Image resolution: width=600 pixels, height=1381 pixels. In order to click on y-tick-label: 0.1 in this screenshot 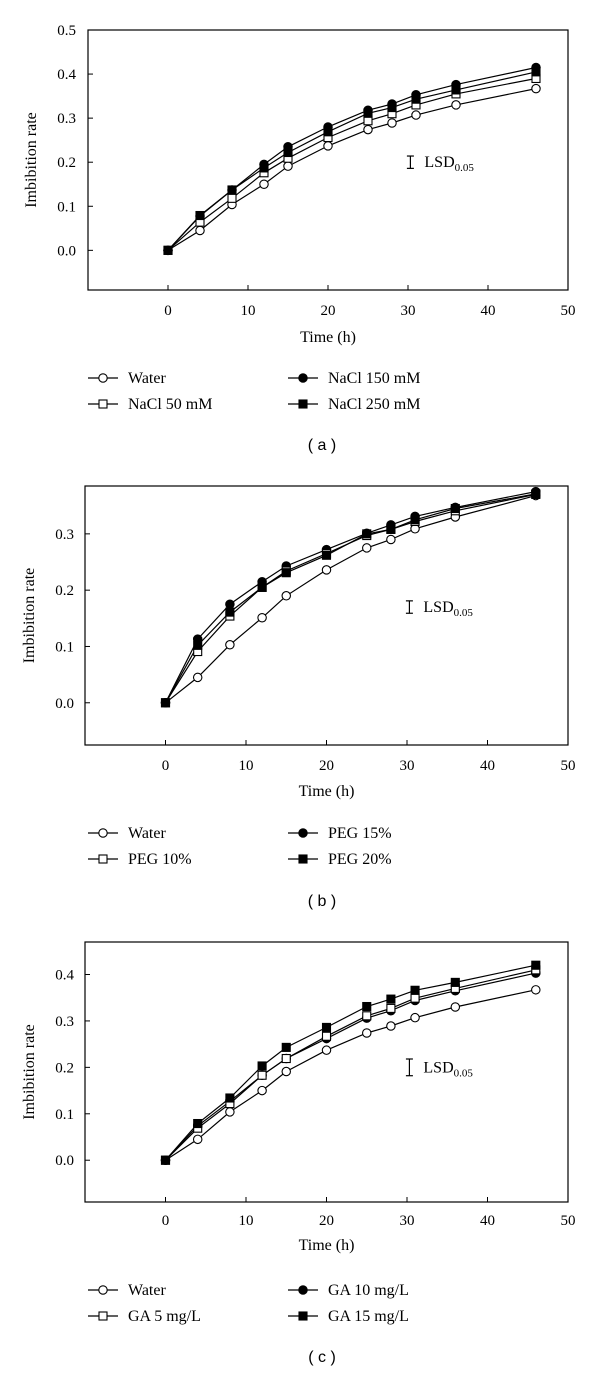, I will do `click(66, 207)`.